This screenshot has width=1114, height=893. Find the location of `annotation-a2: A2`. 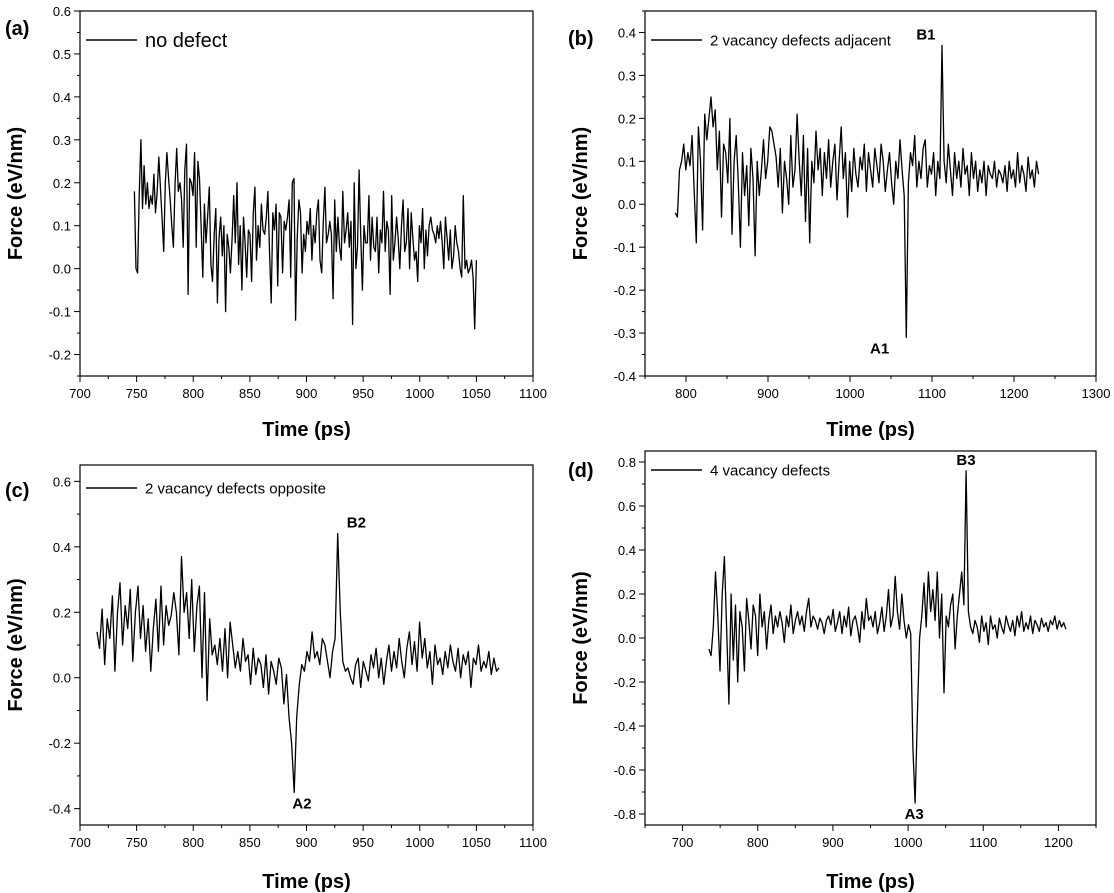

annotation-a2: A2 is located at coordinates (301, 803).